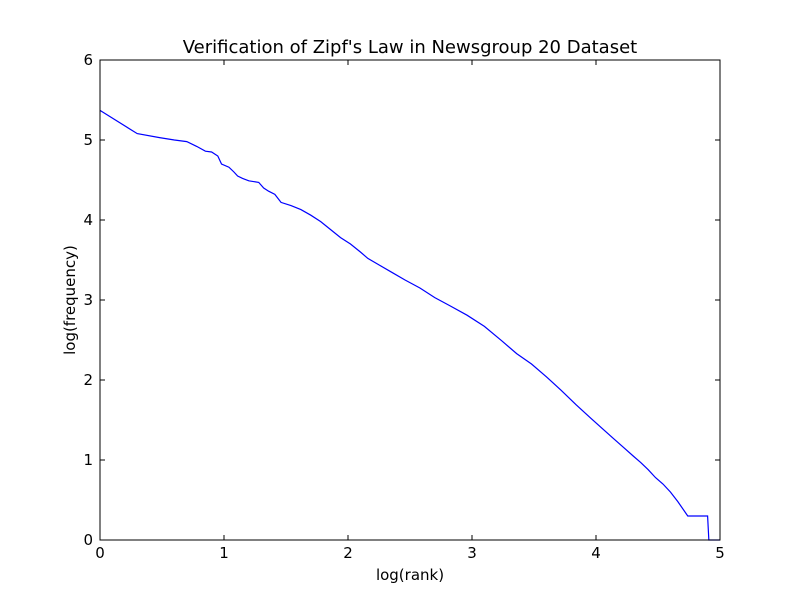 The height and width of the screenshot is (600, 800). Describe the element at coordinates (88, 60) in the screenshot. I see `y-tick-label: 6` at that location.